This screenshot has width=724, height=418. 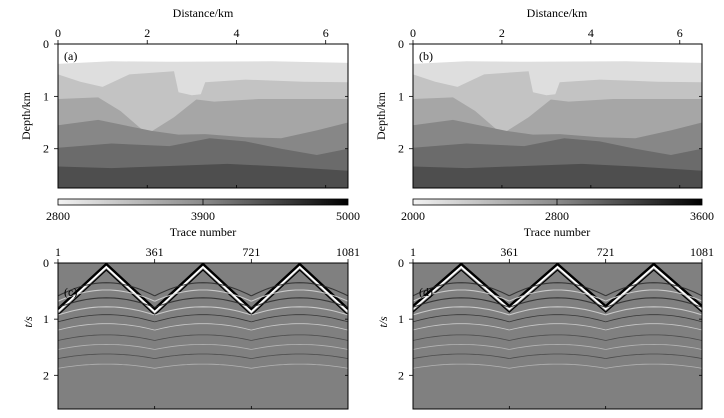 What do you see at coordinates (58, 216) in the screenshot?
I see `colorbar-a-min-label: 2800` at bounding box center [58, 216].